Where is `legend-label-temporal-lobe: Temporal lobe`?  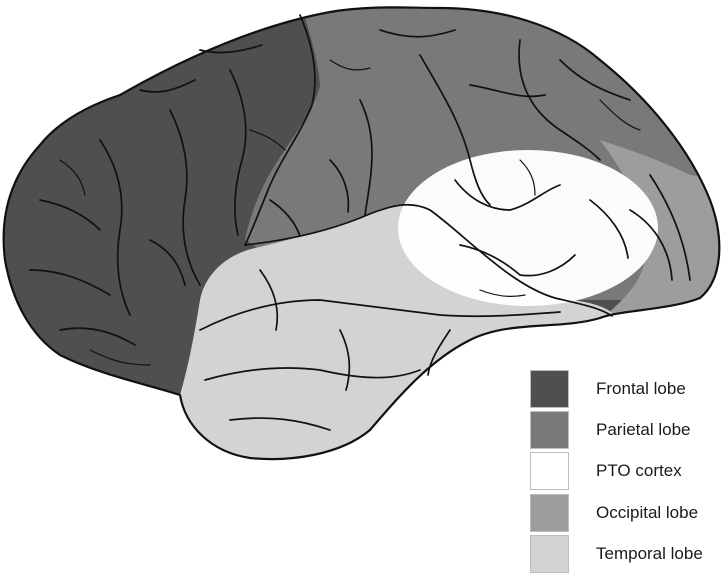
legend-label-temporal-lobe: Temporal lobe is located at coordinates (649, 553).